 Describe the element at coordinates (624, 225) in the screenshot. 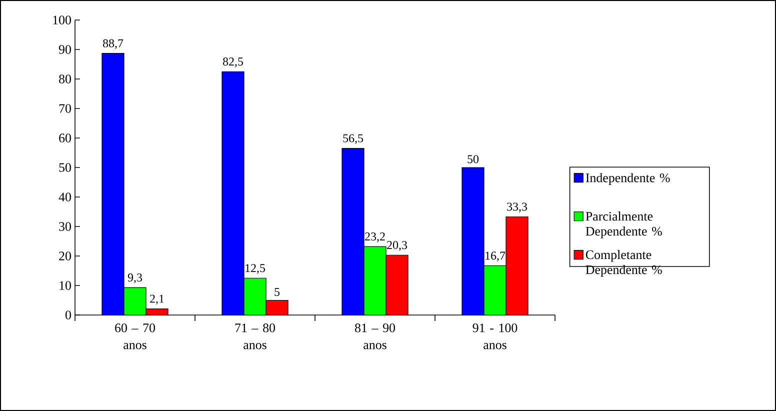

I see `legend-label: Parcialmente Dependente %` at that location.